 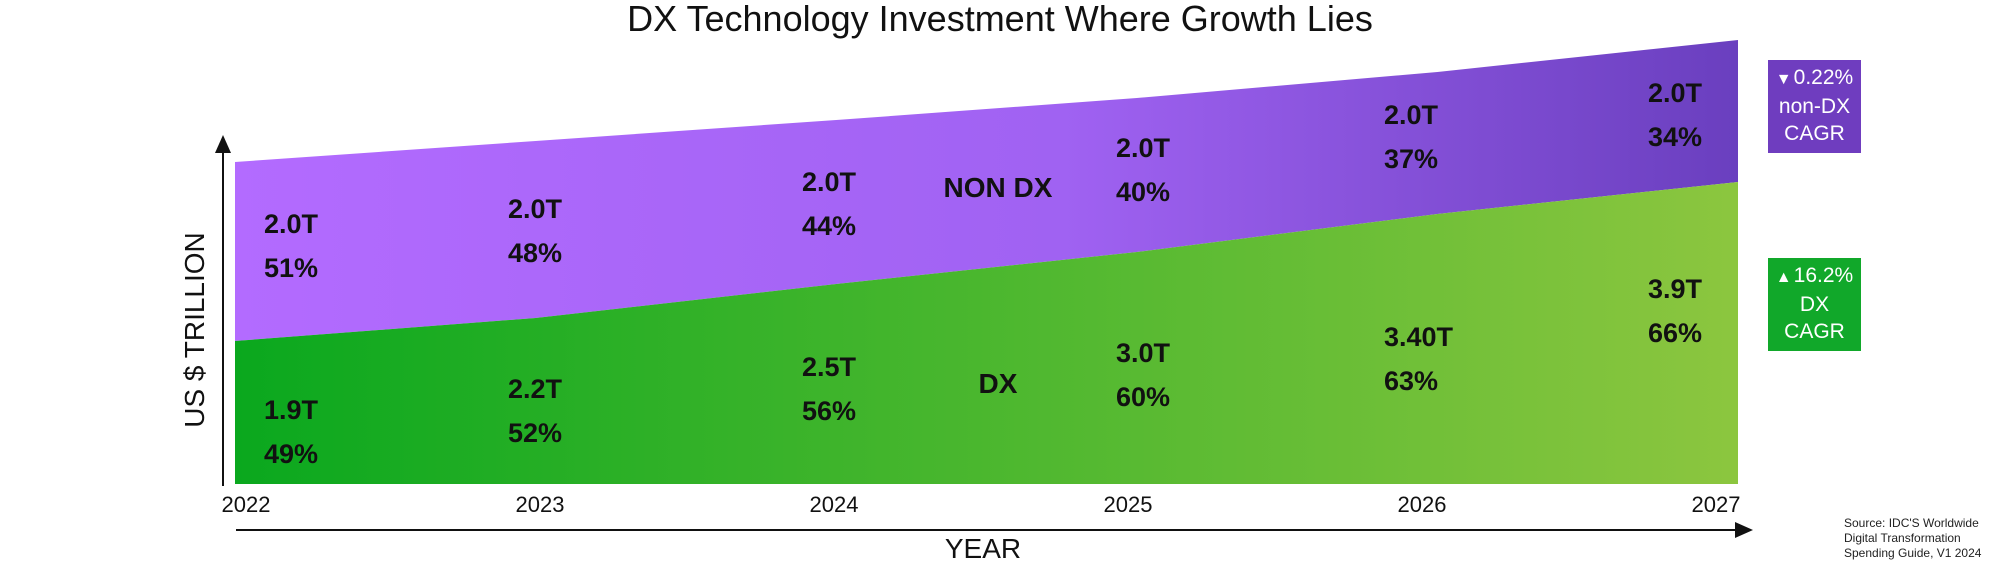 What do you see at coordinates (1411, 381) in the screenshot?
I see `dx-percent-label: 63%` at bounding box center [1411, 381].